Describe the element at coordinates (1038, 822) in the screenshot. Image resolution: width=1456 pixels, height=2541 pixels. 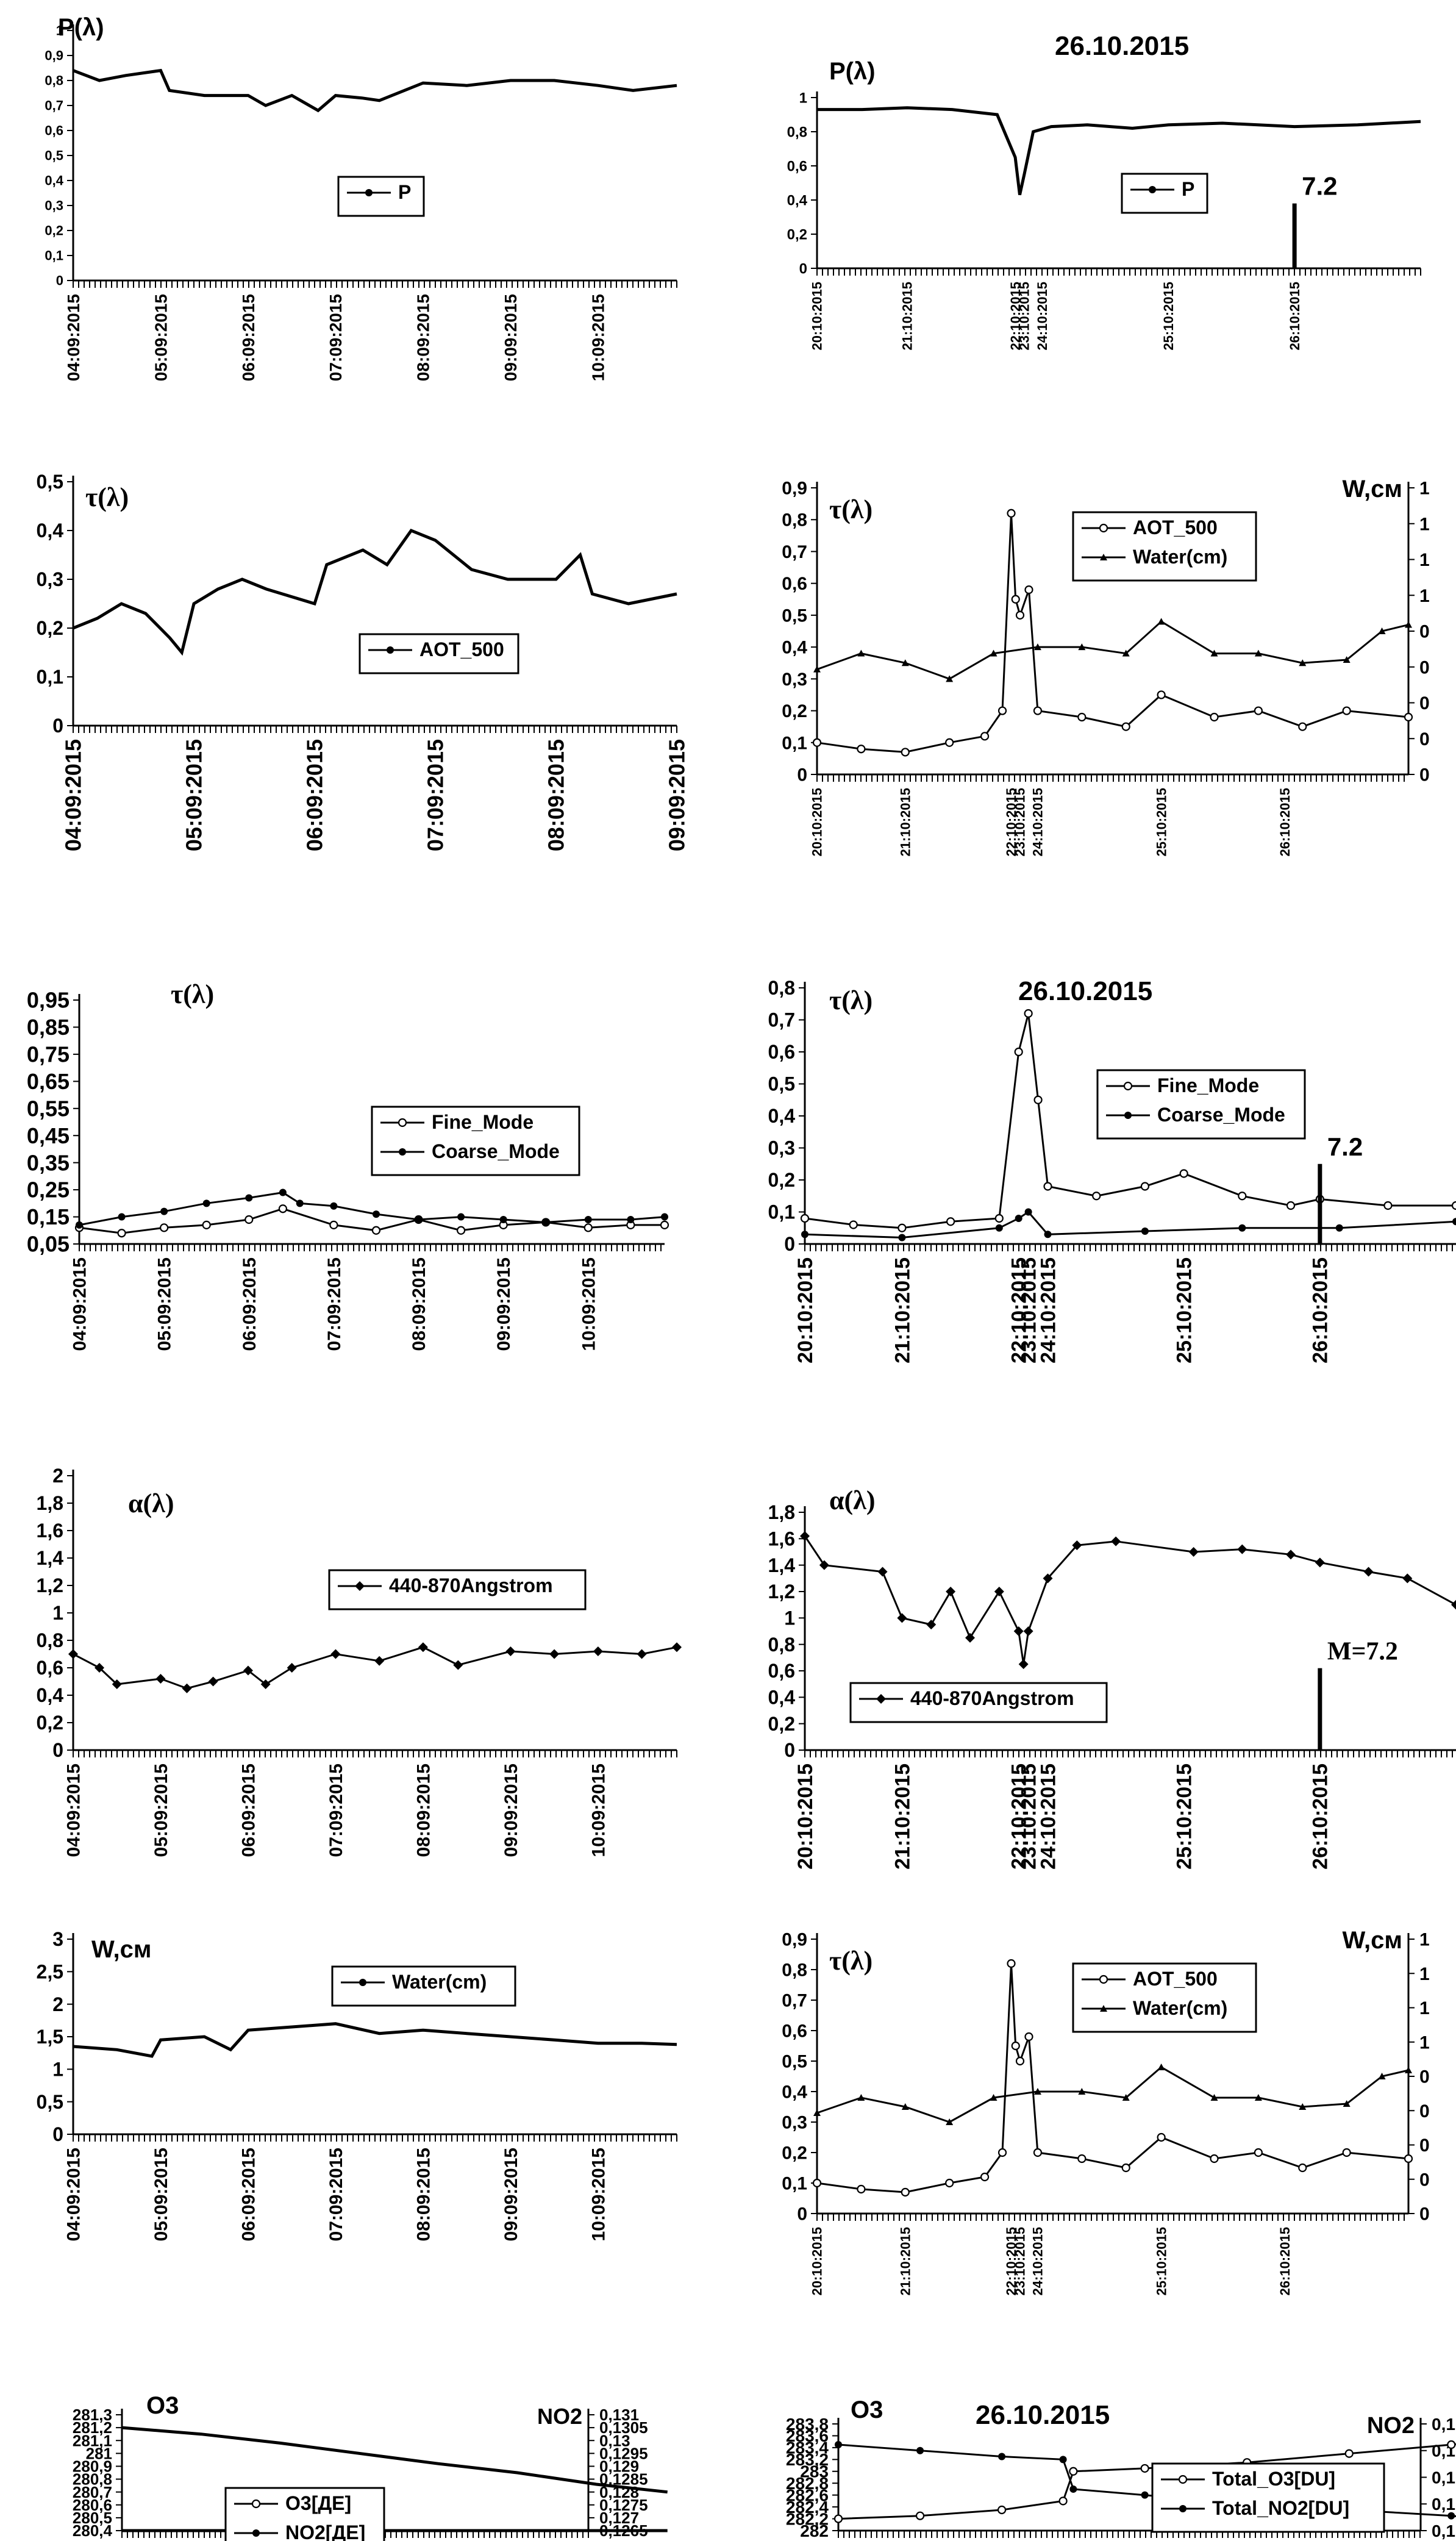
I see `x-date-label: 24:10:2015` at that location.